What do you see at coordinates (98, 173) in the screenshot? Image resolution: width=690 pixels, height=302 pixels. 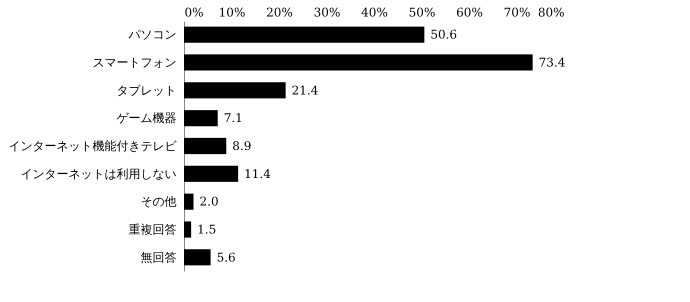 I see `y-tick-label: インターネットは利用しない` at bounding box center [98, 173].